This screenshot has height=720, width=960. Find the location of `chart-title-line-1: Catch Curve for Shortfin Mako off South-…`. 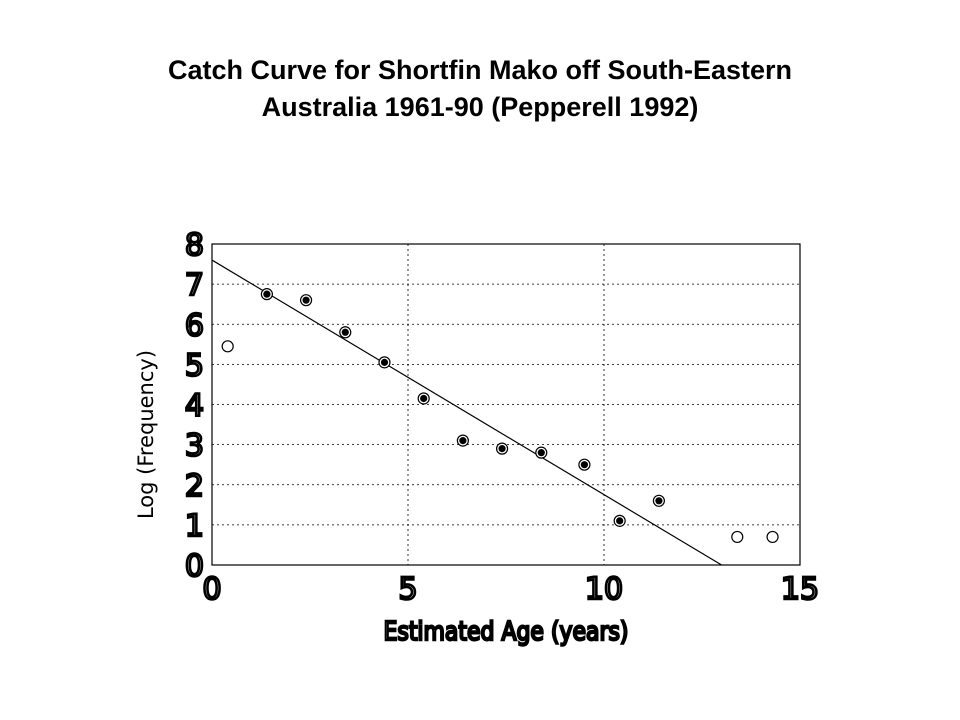

chart-title-line-1: Catch Curve for Shortfin Mako off South-… is located at coordinates (480, 70).